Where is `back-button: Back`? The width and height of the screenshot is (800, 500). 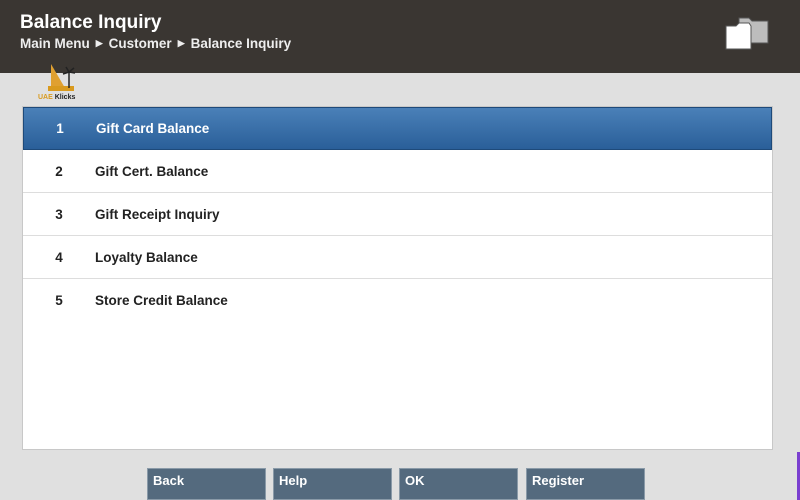 back-button: Back is located at coordinates (206, 484).